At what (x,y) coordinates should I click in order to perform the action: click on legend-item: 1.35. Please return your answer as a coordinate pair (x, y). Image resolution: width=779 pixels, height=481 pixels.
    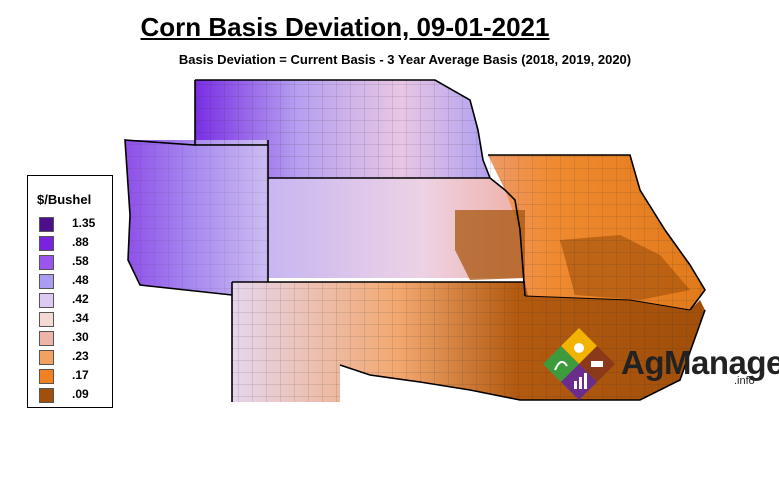
    Looking at the image, I should click on (74, 224).